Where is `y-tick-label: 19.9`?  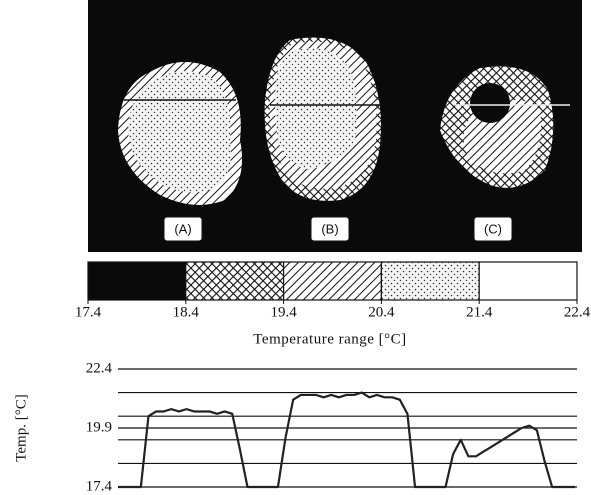
y-tick-label: 19.9 is located at coordinates (99, 427).